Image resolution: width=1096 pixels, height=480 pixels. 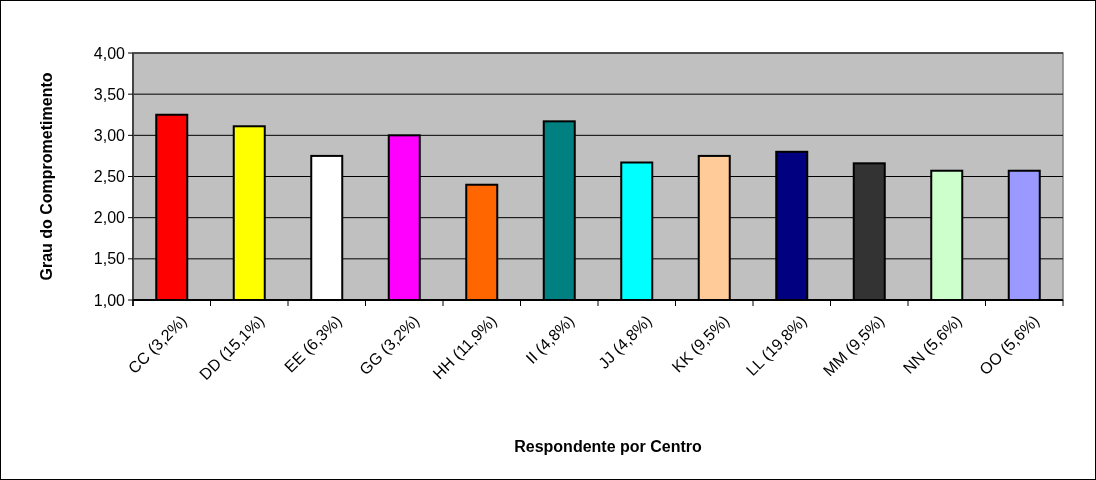 What do you see at coordinates (109, 218) in the screenshot?
I see `y-tick-label: 2,00` at bounding box center [109, 218].